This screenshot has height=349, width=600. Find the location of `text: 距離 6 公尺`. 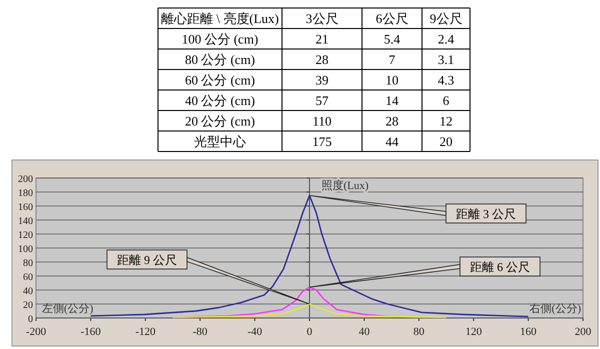

text: 距離 6 公尺 is located at coordinates (500, 267).